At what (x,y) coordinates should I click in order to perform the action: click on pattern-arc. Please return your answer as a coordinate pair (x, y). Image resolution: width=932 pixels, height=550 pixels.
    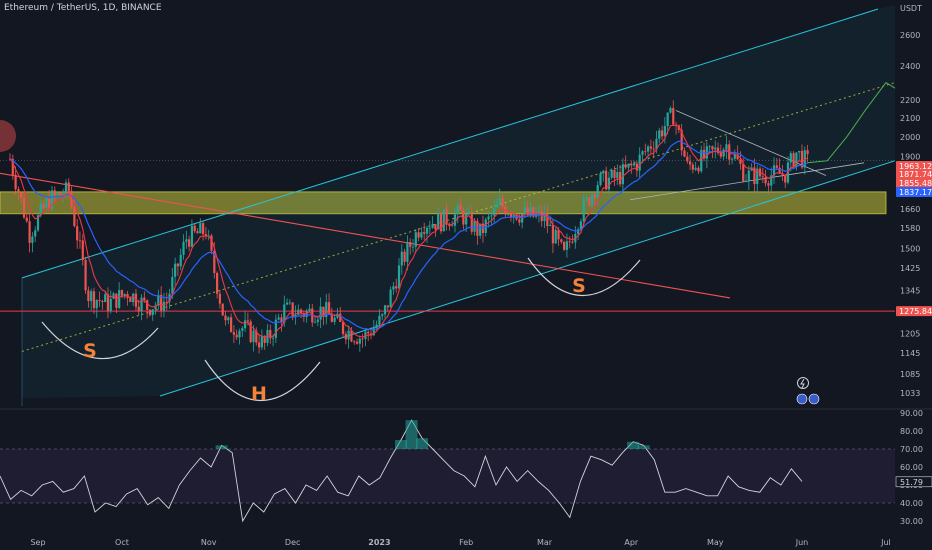
    Looking at the image, I should click on (584, 276).